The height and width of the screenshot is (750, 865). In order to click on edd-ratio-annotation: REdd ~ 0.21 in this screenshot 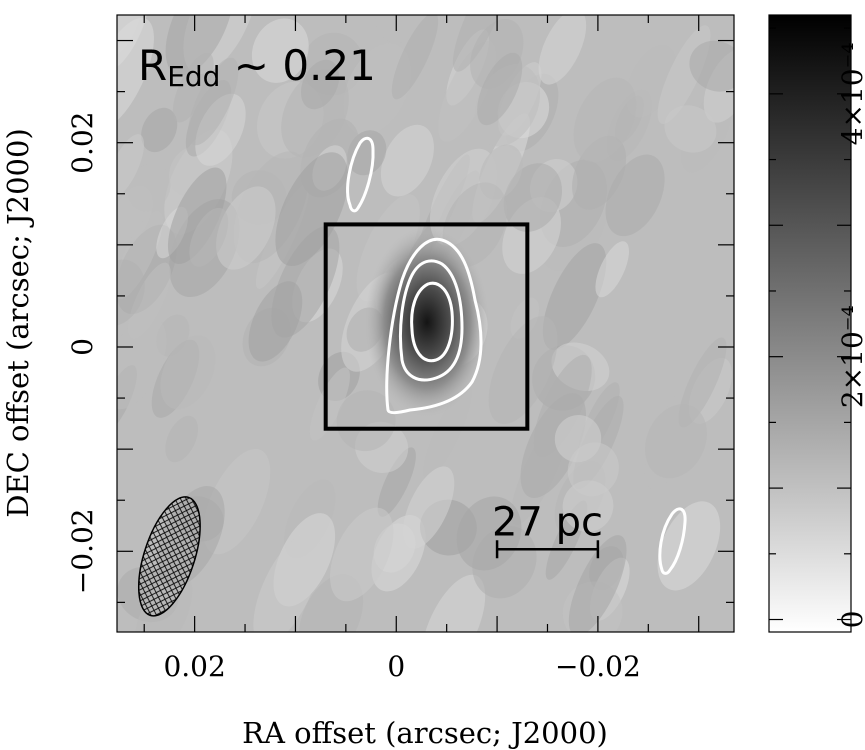, I will do `click(257, 67)`.